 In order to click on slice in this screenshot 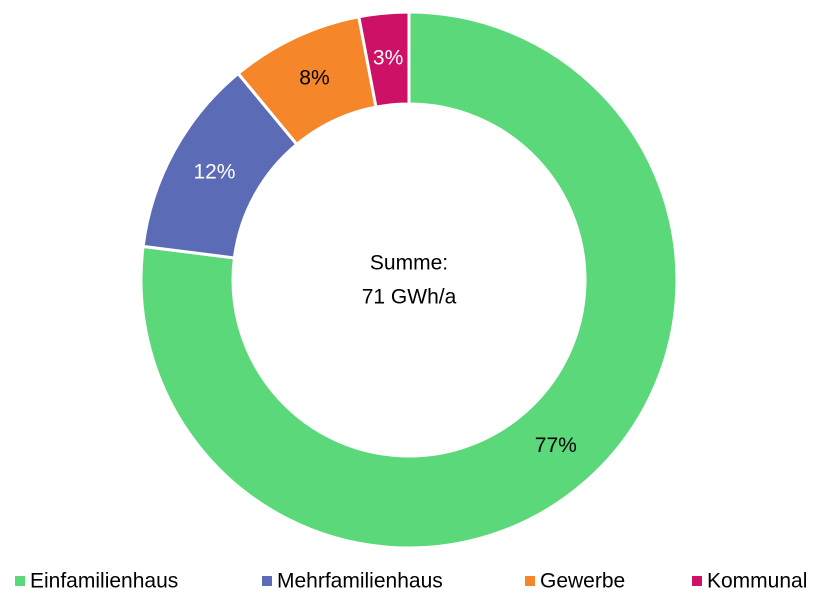, I will do `click(384, 59)`.